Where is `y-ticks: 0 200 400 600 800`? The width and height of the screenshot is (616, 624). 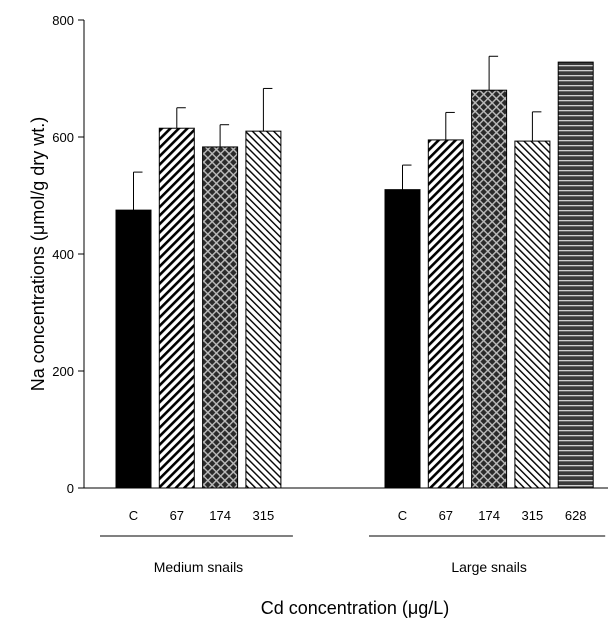 y-ticks: 0 200 400 600 800 is located at coordinates (68, 254).